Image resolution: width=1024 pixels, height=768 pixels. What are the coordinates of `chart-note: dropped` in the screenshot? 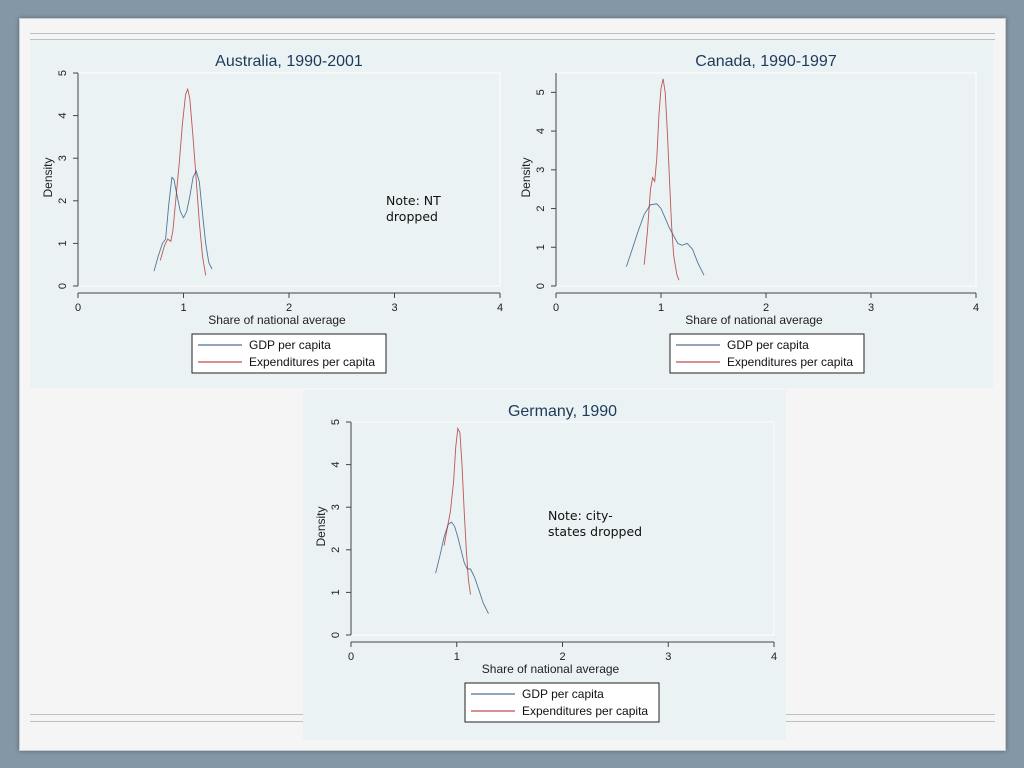 It's located at (412, 216).